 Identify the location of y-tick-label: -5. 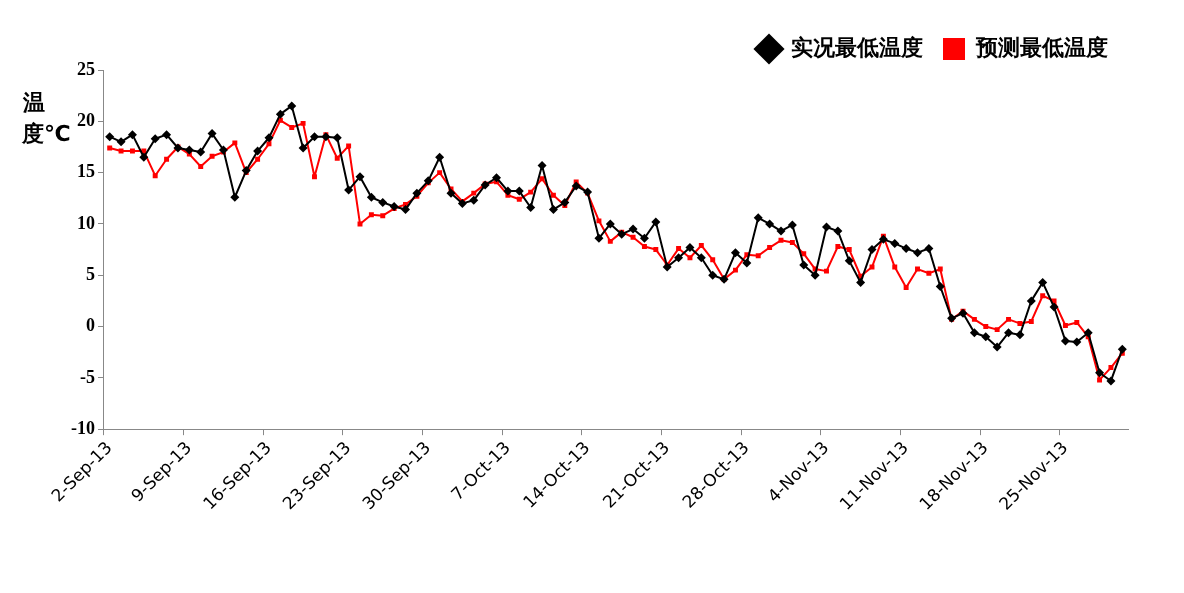
(87, 376).